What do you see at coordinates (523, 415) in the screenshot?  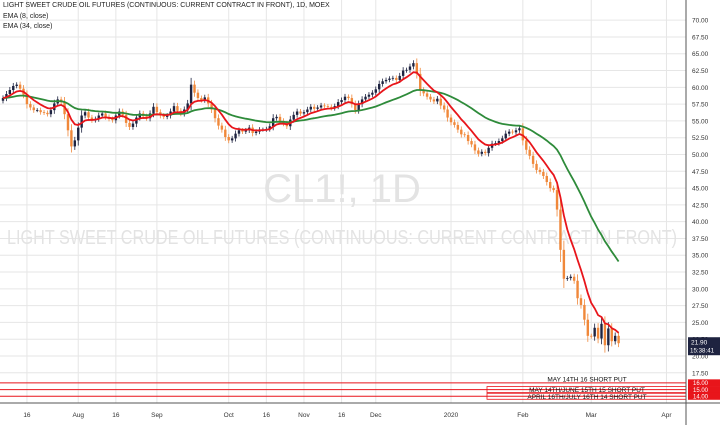 I see `x-tick-label: Feb` at bounding box center [523, 415].